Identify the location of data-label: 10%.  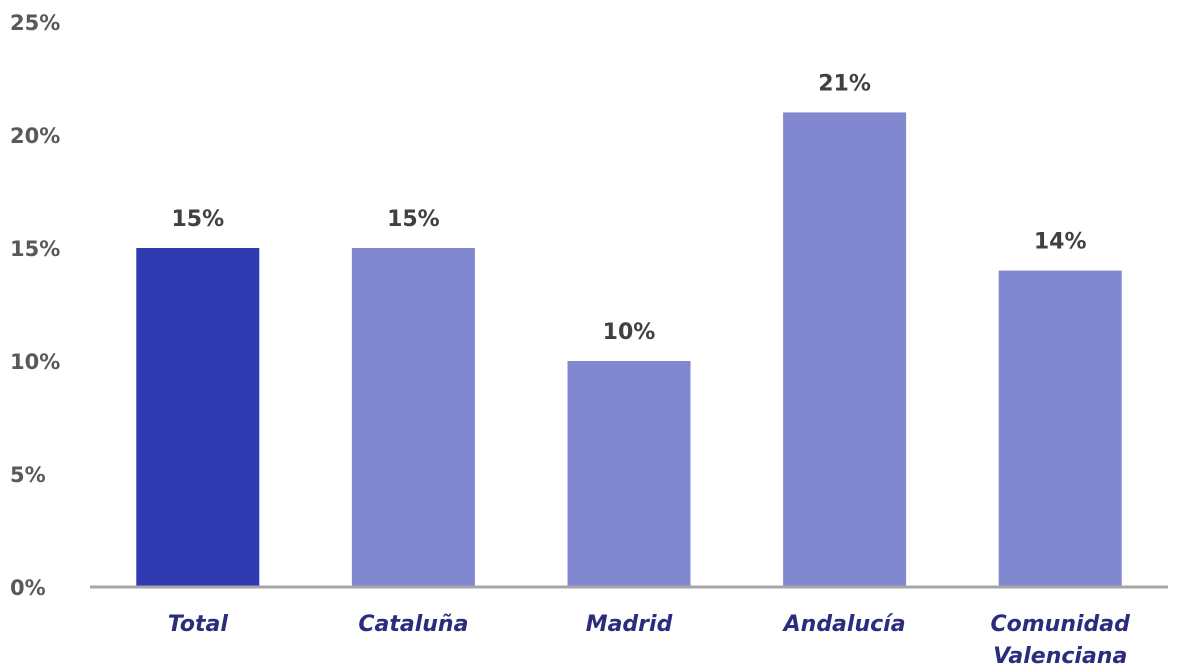
(629, 332).